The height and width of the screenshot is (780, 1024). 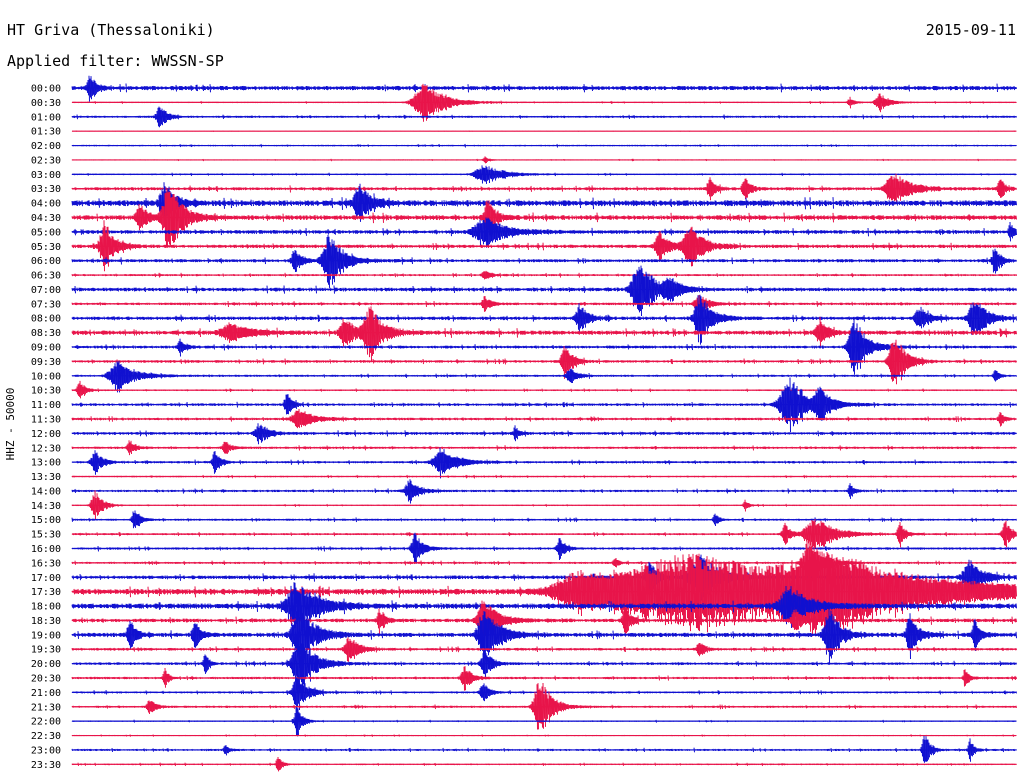 What do you see at coordinates (46, 405) in the screenshot?
I see `time-tick-label: 11:00` at bounding box center [46, 405].